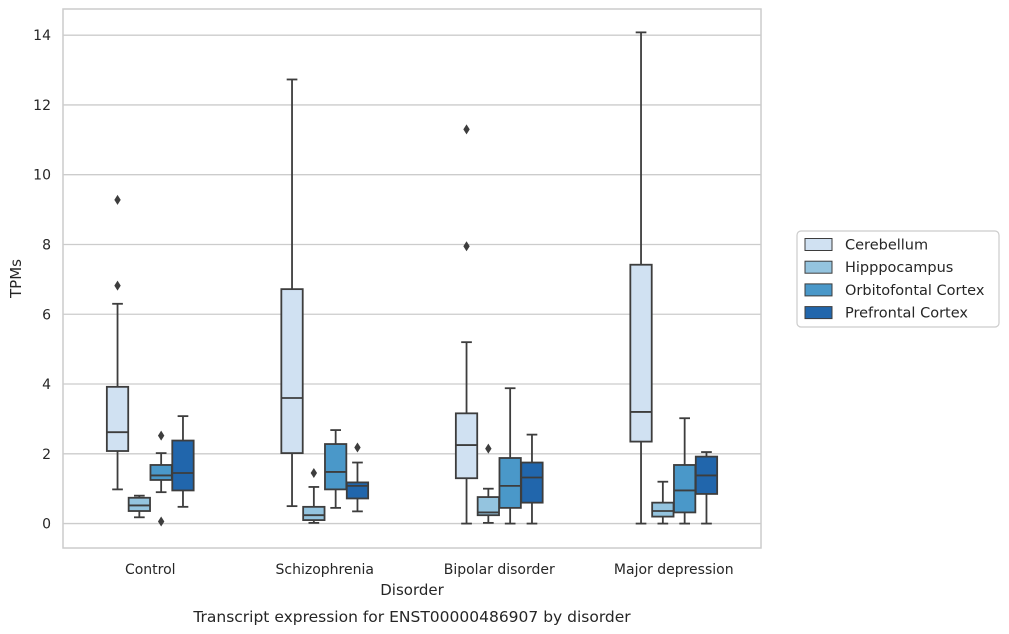 This screenshot has width=1009, height=634. What do you see at coordinates (499, 570) in the screenshot?
I see `x-tick-label: Bipolar disorder` at bounding box center [499, 570].